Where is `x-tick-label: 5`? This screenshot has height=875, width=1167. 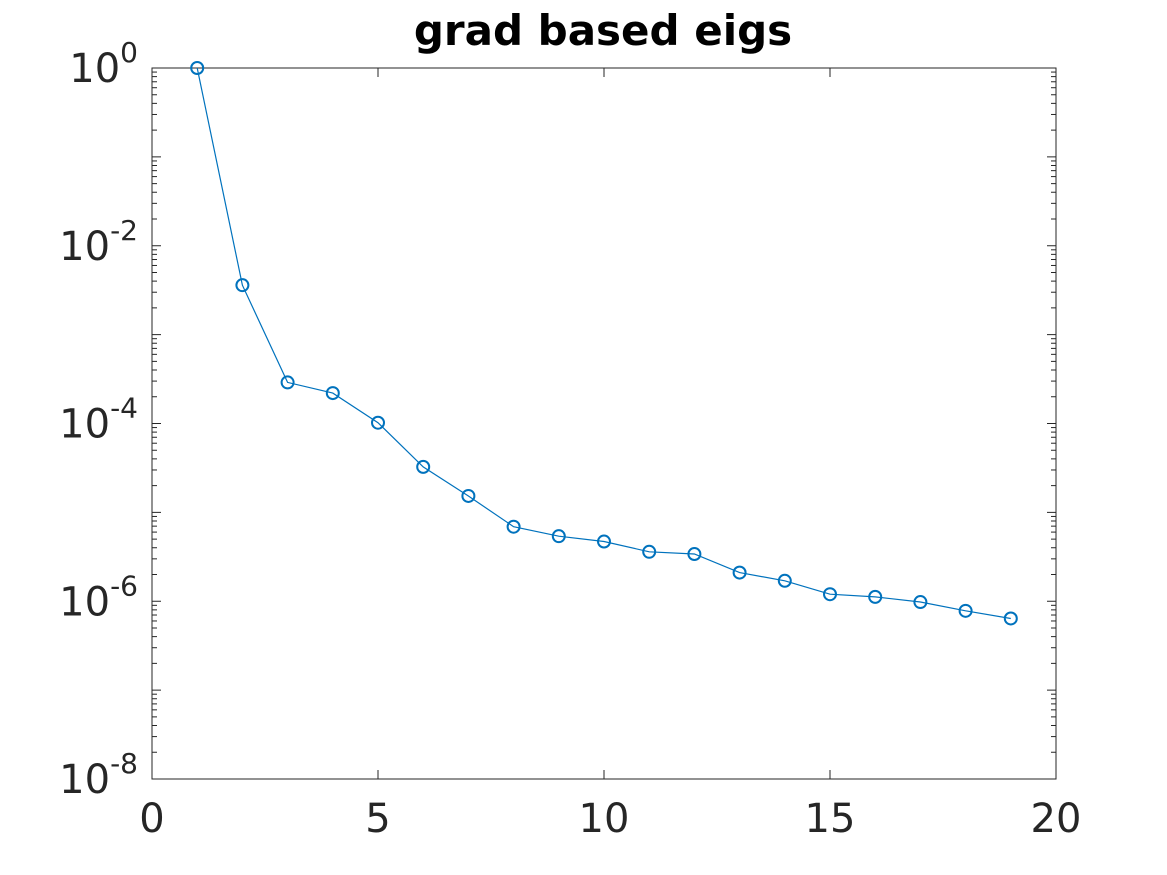 x-tick-label: 5 is located at coordinates (377, 819).